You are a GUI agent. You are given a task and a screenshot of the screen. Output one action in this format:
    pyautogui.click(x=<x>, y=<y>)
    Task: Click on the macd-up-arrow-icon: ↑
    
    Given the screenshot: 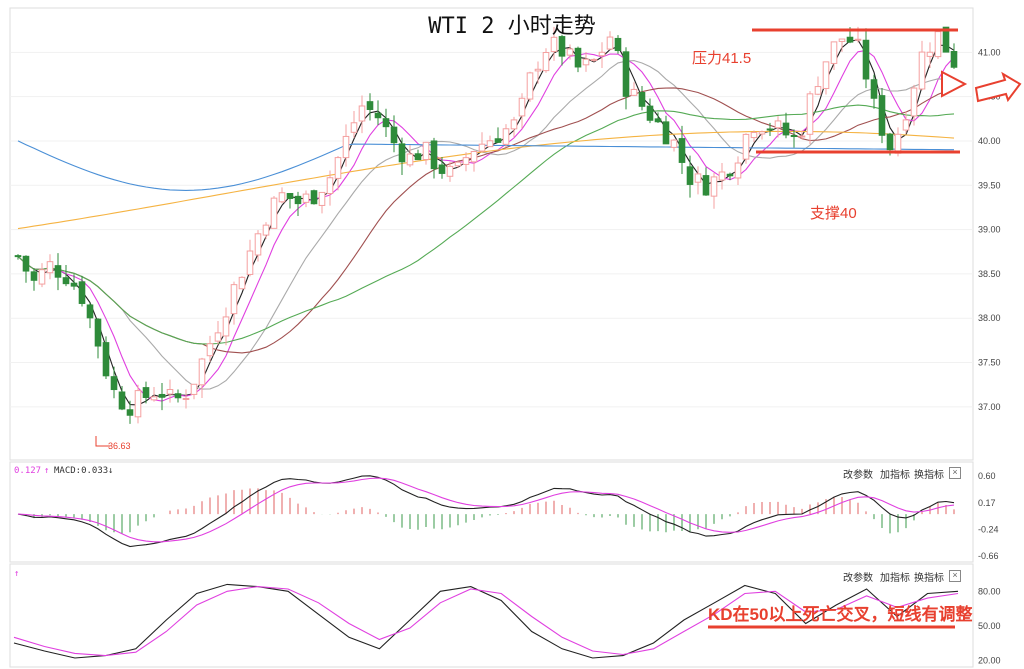 What is the action you would take?
    pyautogui.click(x=47, y=471)
    